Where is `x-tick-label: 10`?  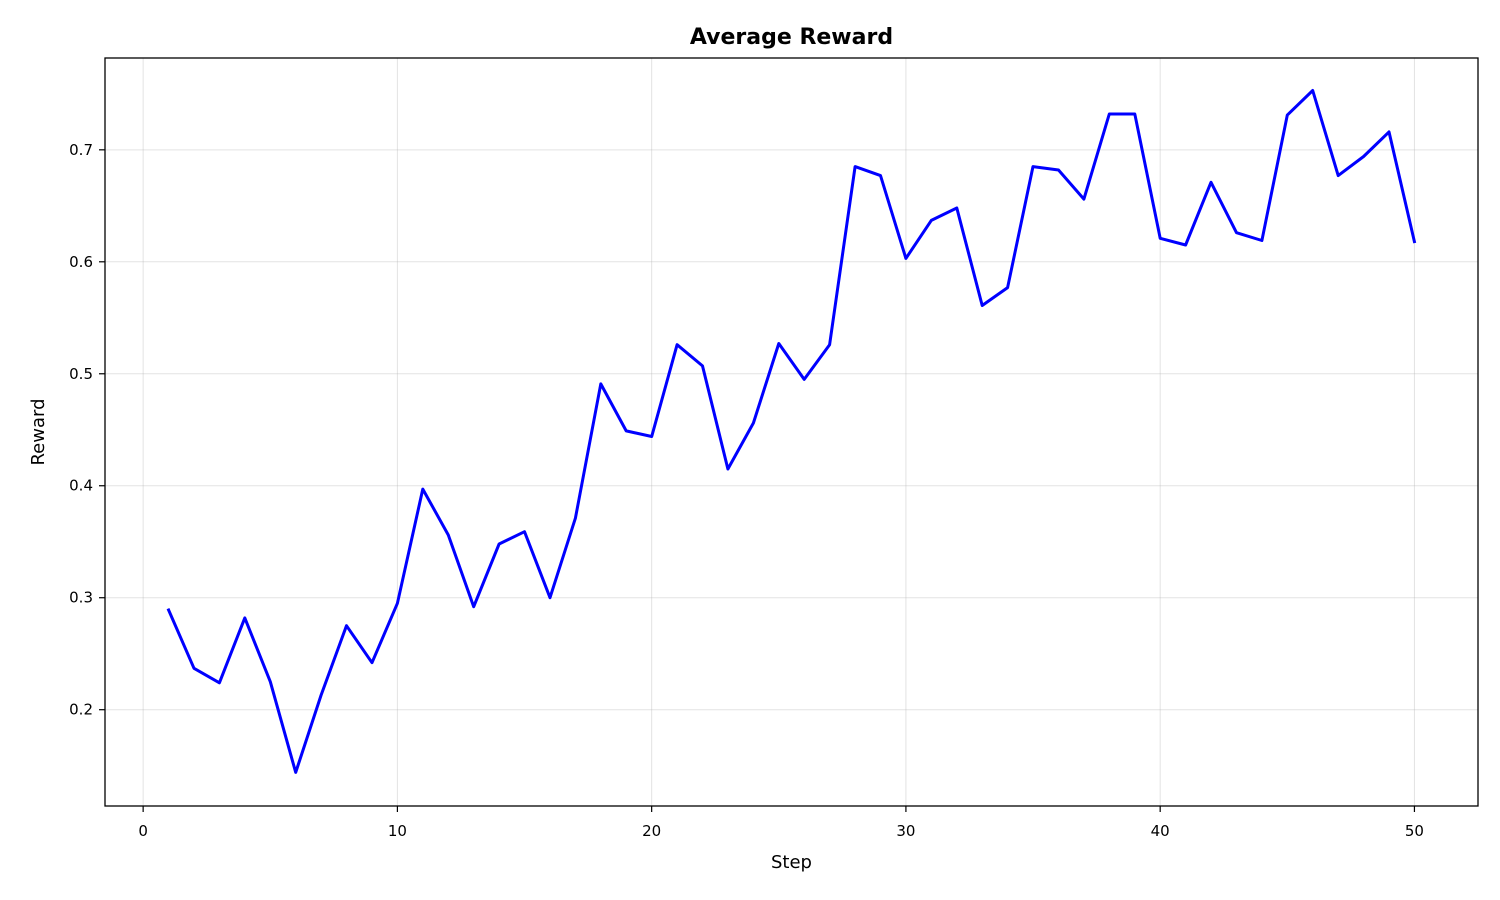 x-tick-label: 10 is located at coordinates (397, 831).